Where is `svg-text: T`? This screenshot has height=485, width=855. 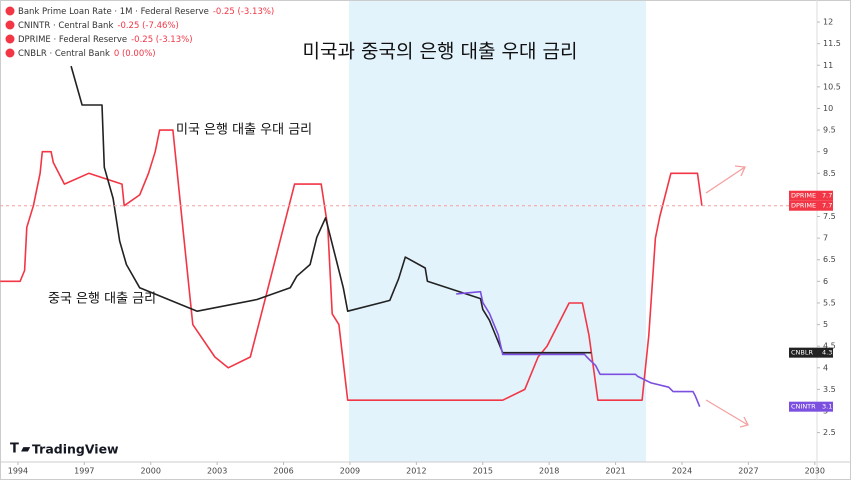 svg-text: T is located at coordinates (14, 449).